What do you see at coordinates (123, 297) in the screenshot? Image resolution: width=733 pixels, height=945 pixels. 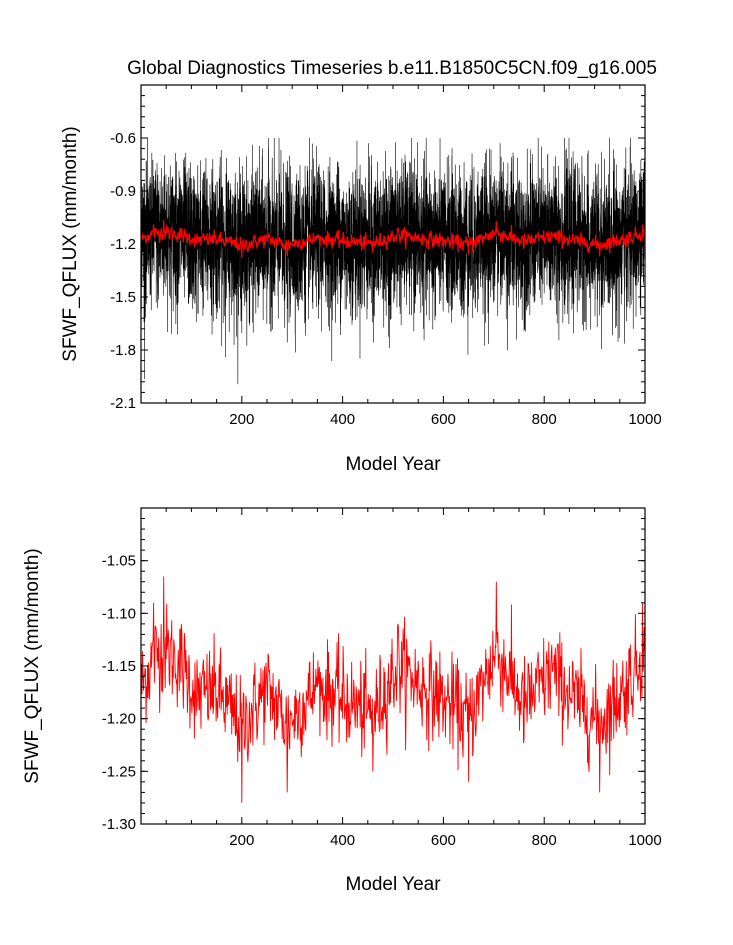 I see `y-tick-label: -1.5` at bounding box center [123, 297].